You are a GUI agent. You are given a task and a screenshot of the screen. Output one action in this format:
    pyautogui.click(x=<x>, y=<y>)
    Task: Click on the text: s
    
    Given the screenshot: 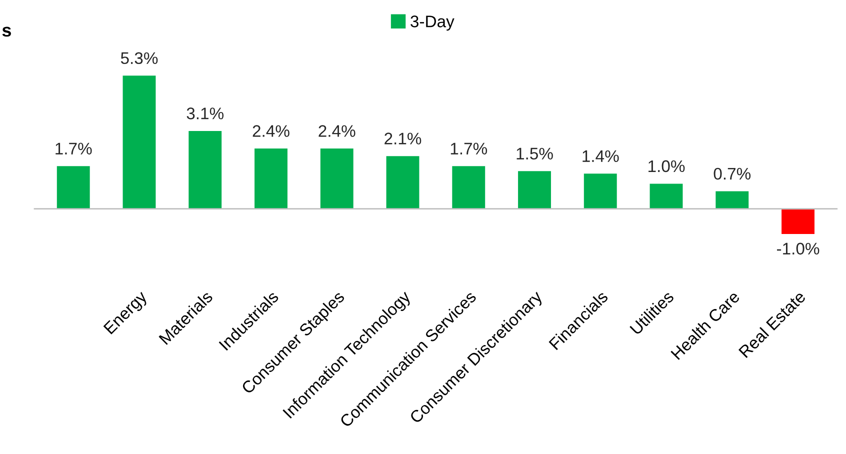 What is the action you would take?
    pyautogui.click(x=6, y=31)
    